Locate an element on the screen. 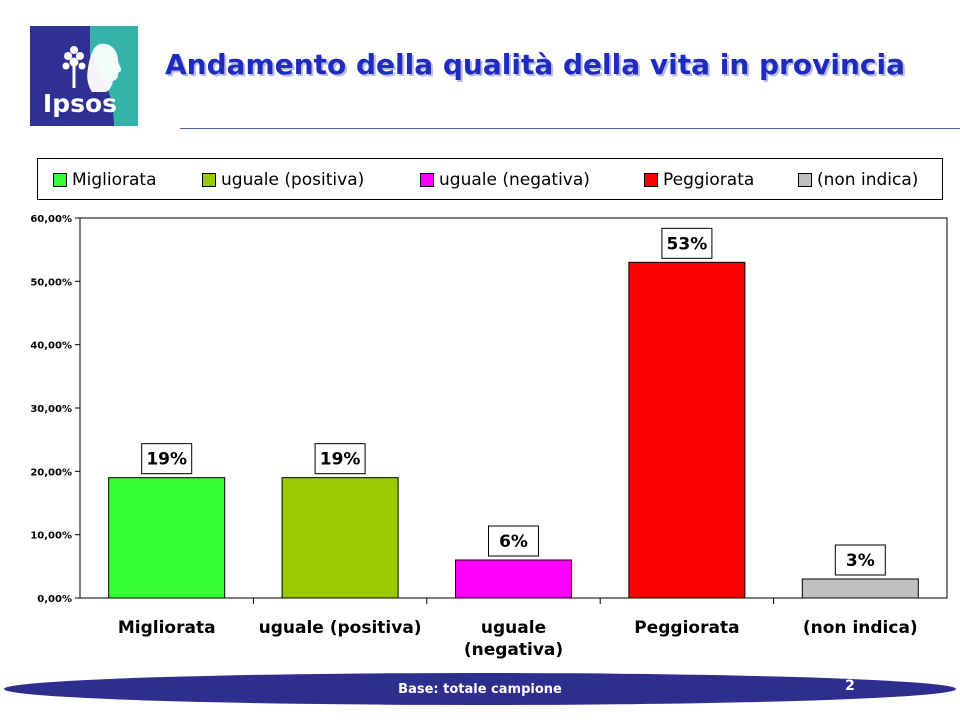  legend-item-uguale-negativa: uguale (negativa) is located at coordinates (505, 180).